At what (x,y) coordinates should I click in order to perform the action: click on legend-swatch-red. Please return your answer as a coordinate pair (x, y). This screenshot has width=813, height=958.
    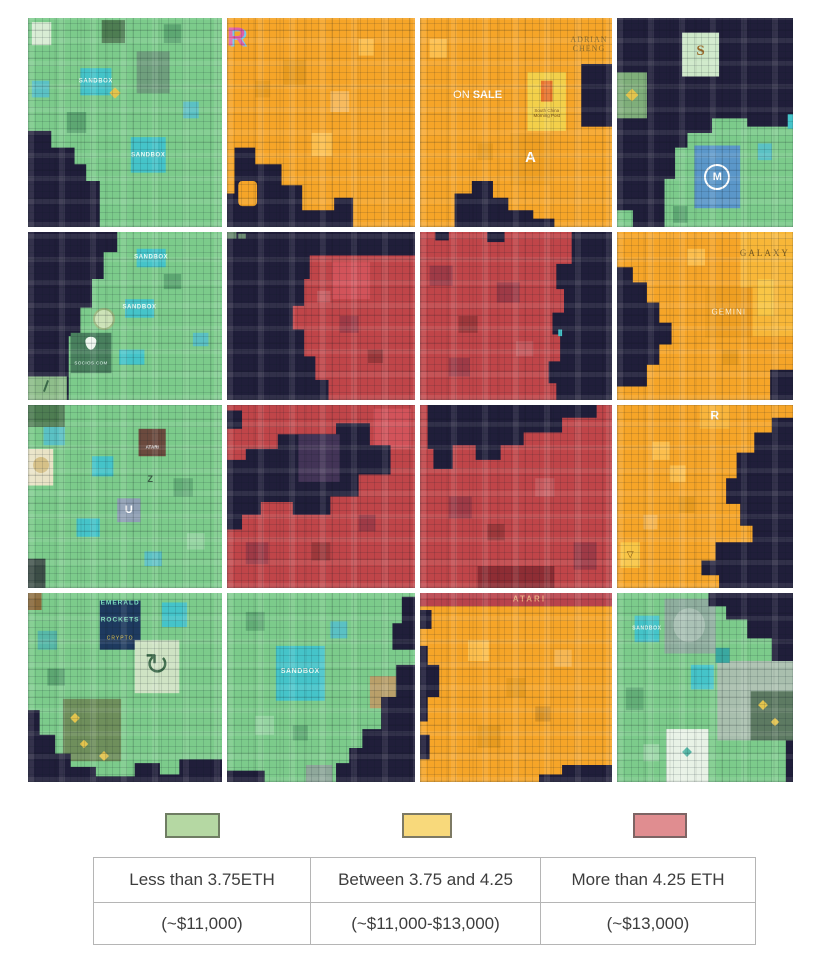
    Looking at the image, I should click on (660, 825).